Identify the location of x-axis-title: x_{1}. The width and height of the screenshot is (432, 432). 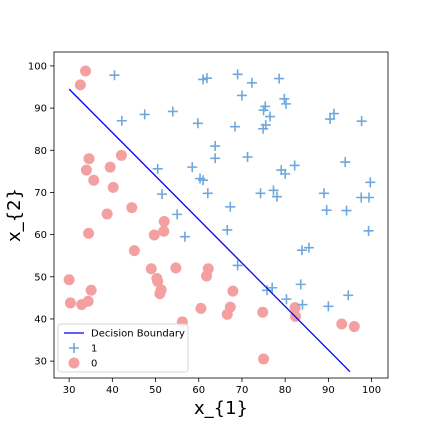
(221, 408).